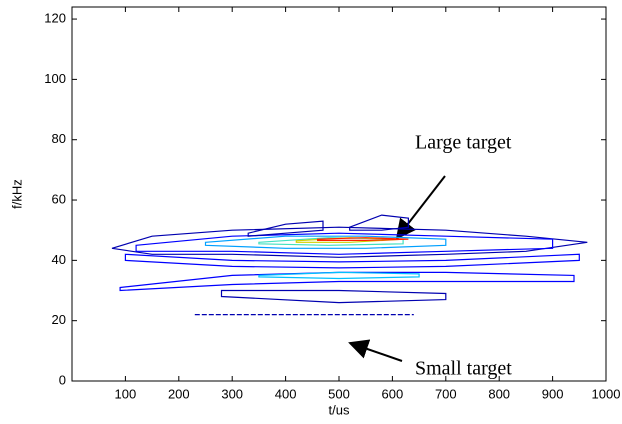  I want to click on y-tick-label: 100, so click(55, 78).